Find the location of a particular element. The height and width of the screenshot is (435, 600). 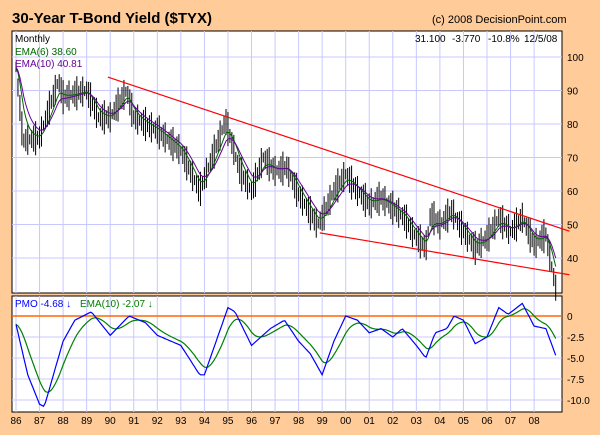

x-tick-label: 03 is located at coordinates (417, 421).